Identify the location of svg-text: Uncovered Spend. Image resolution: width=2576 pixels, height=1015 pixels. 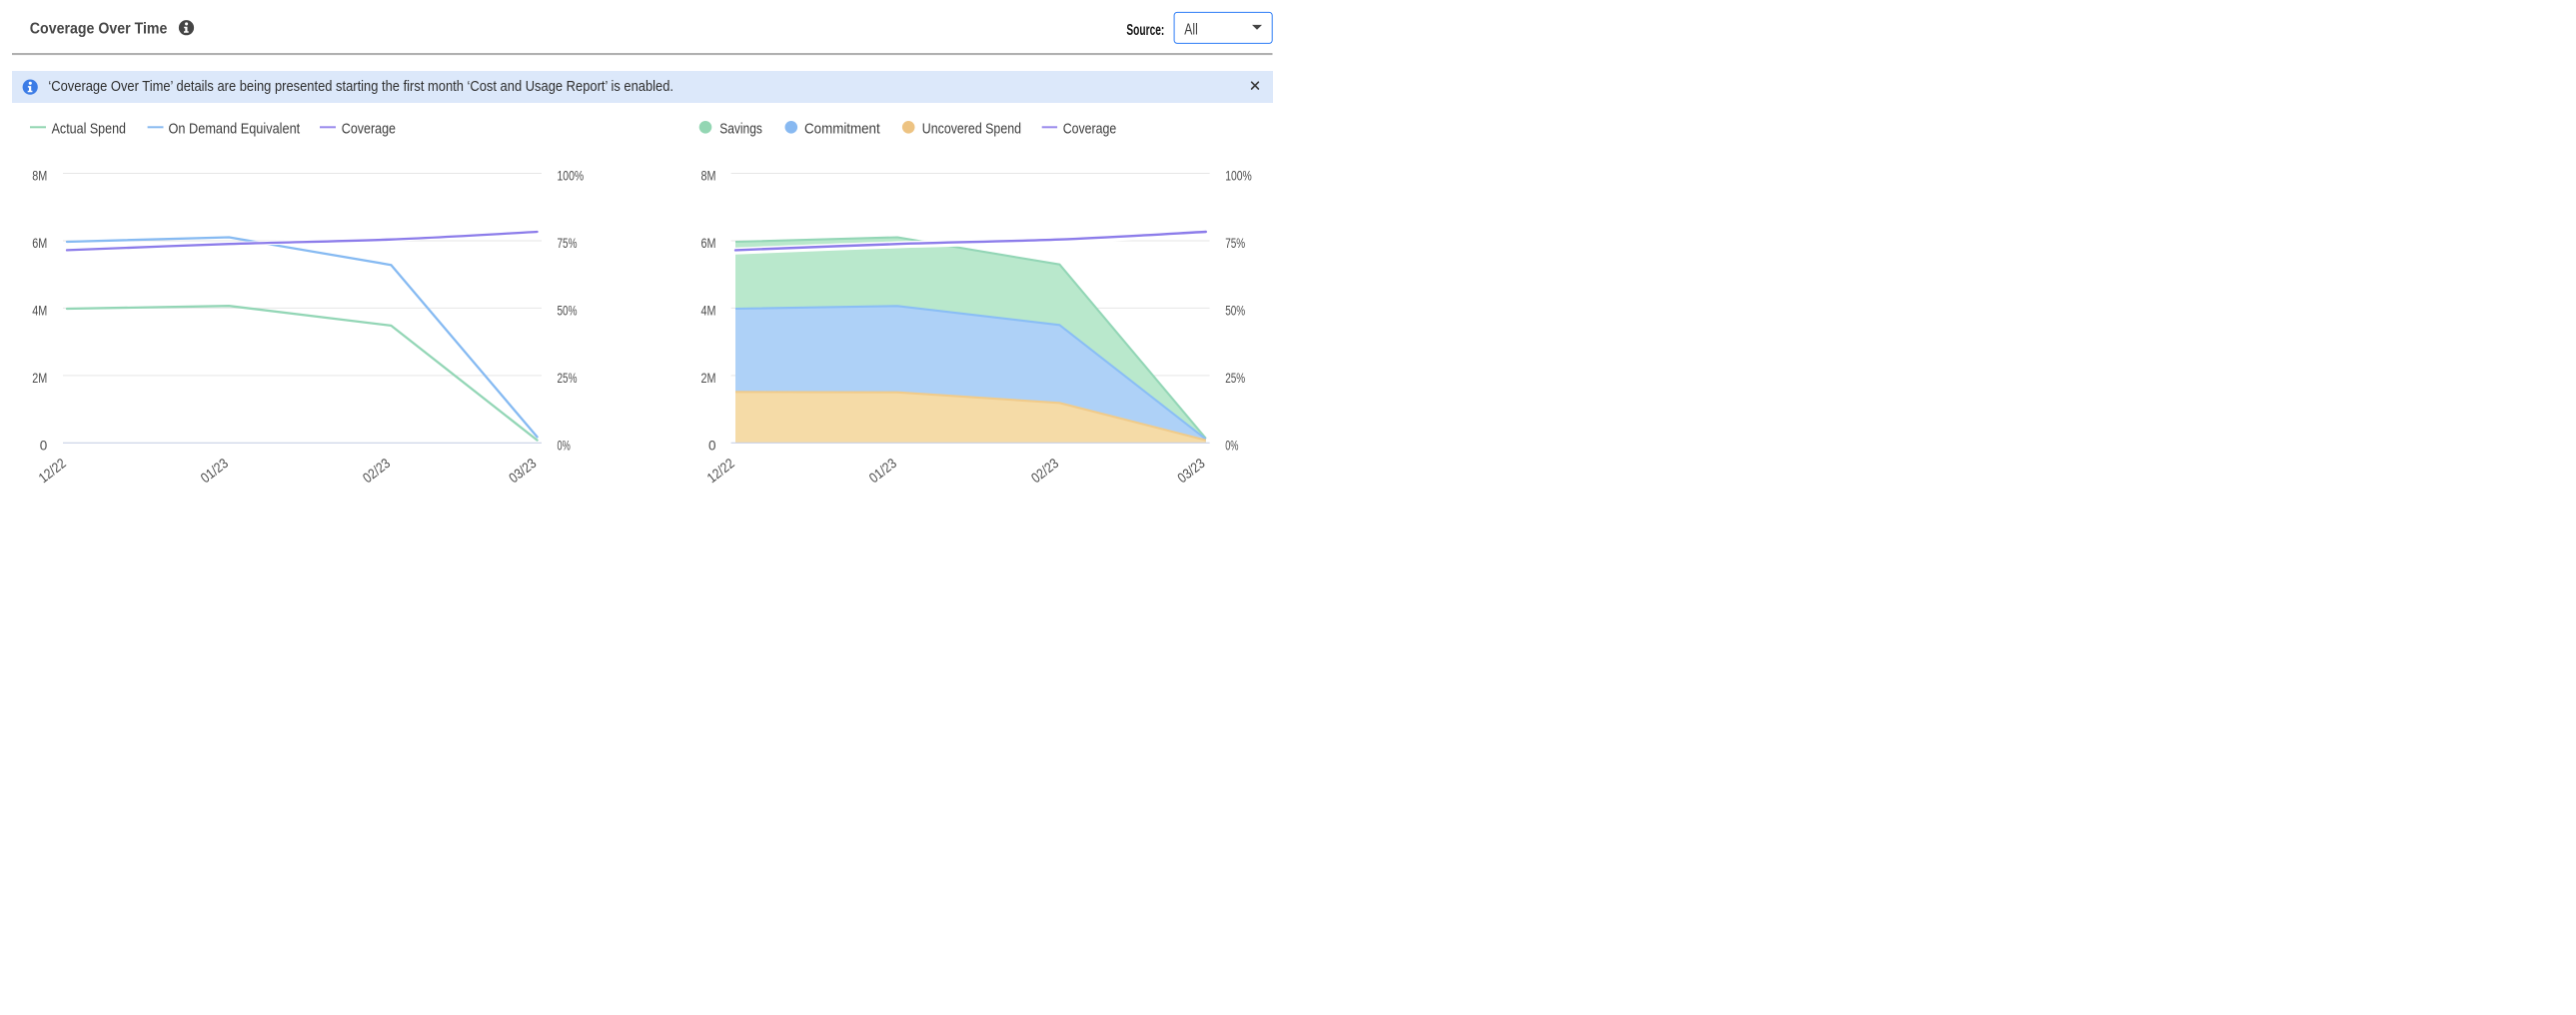
(971, 128).